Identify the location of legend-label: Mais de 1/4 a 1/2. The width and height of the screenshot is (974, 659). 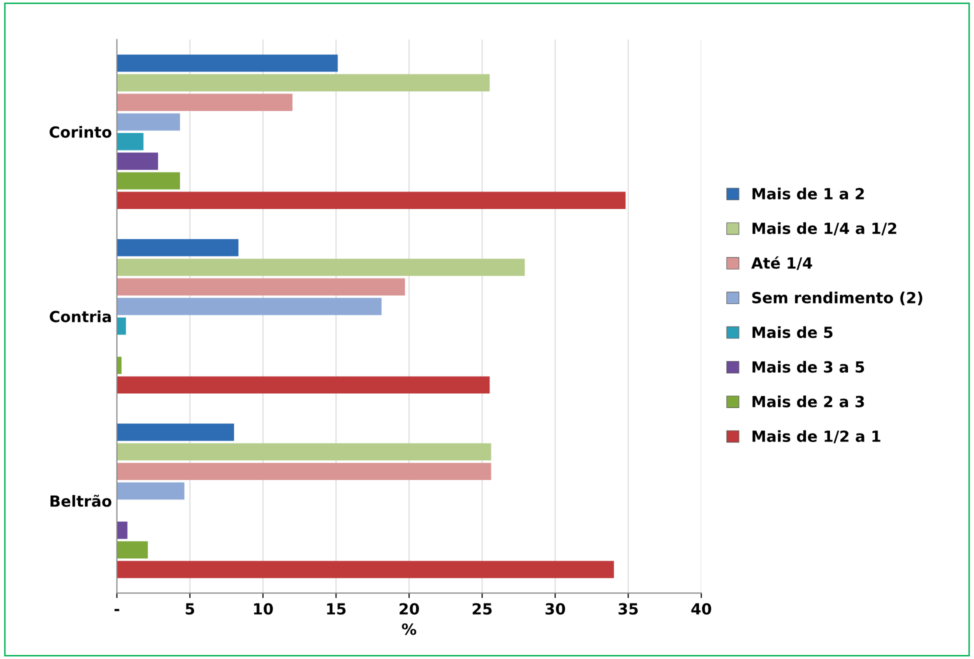
(824, 229).